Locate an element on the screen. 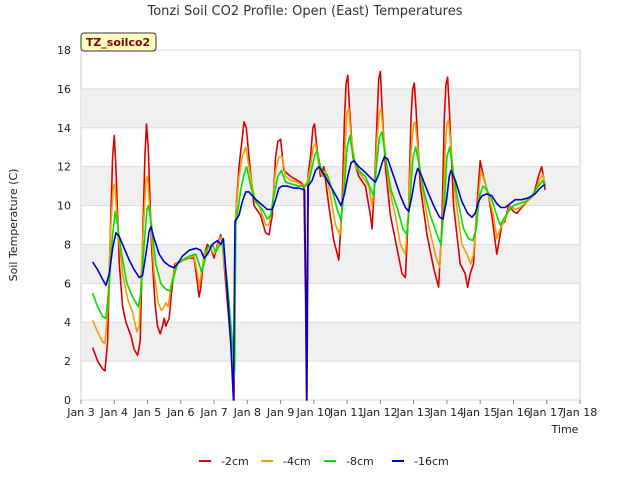 The width and height of the screenshot is (640, 480). y-axis: 0 2 4 6 8 10 12 14 16 18 is located at coordinates (64, 225).